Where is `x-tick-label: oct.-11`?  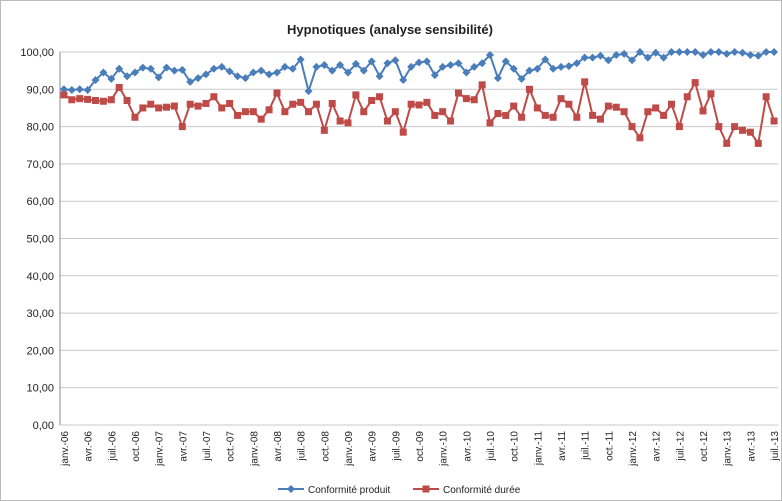
x-tick-label: oct.-11 is located at coordinates (609, 446).